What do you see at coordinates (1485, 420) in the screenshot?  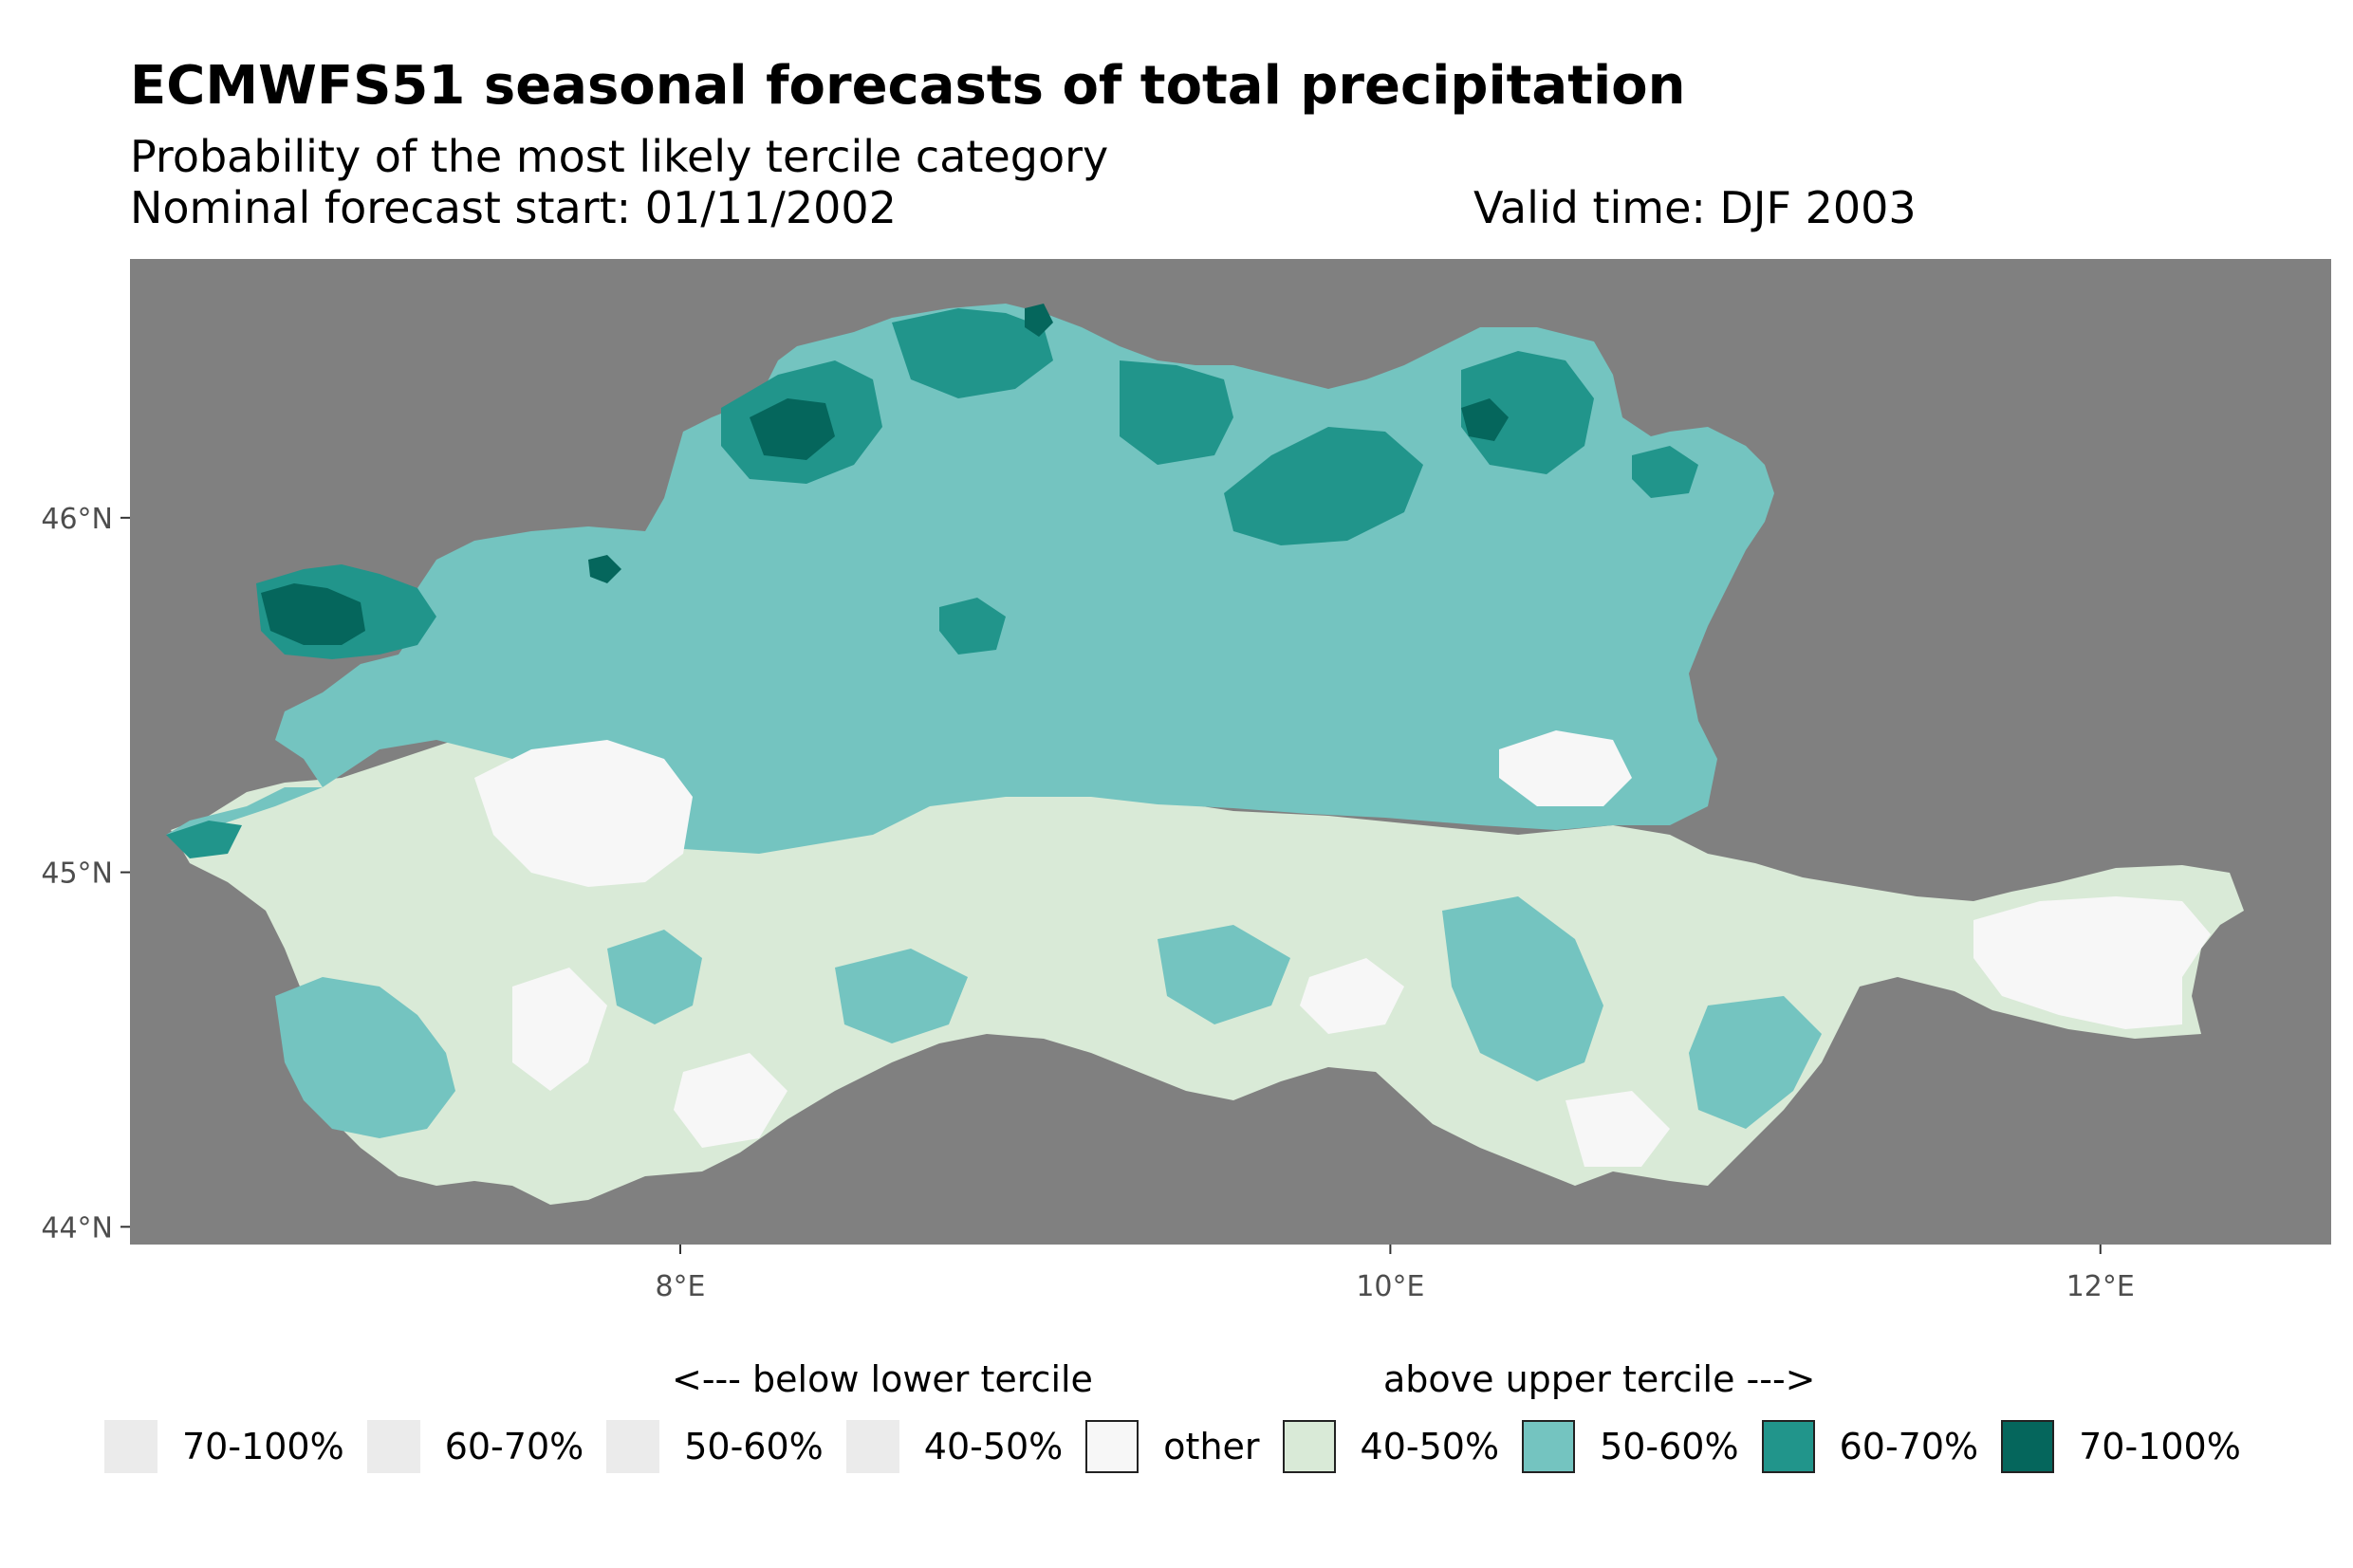 I see `region-70-100-north-c` at bounding box center [1485, 420].